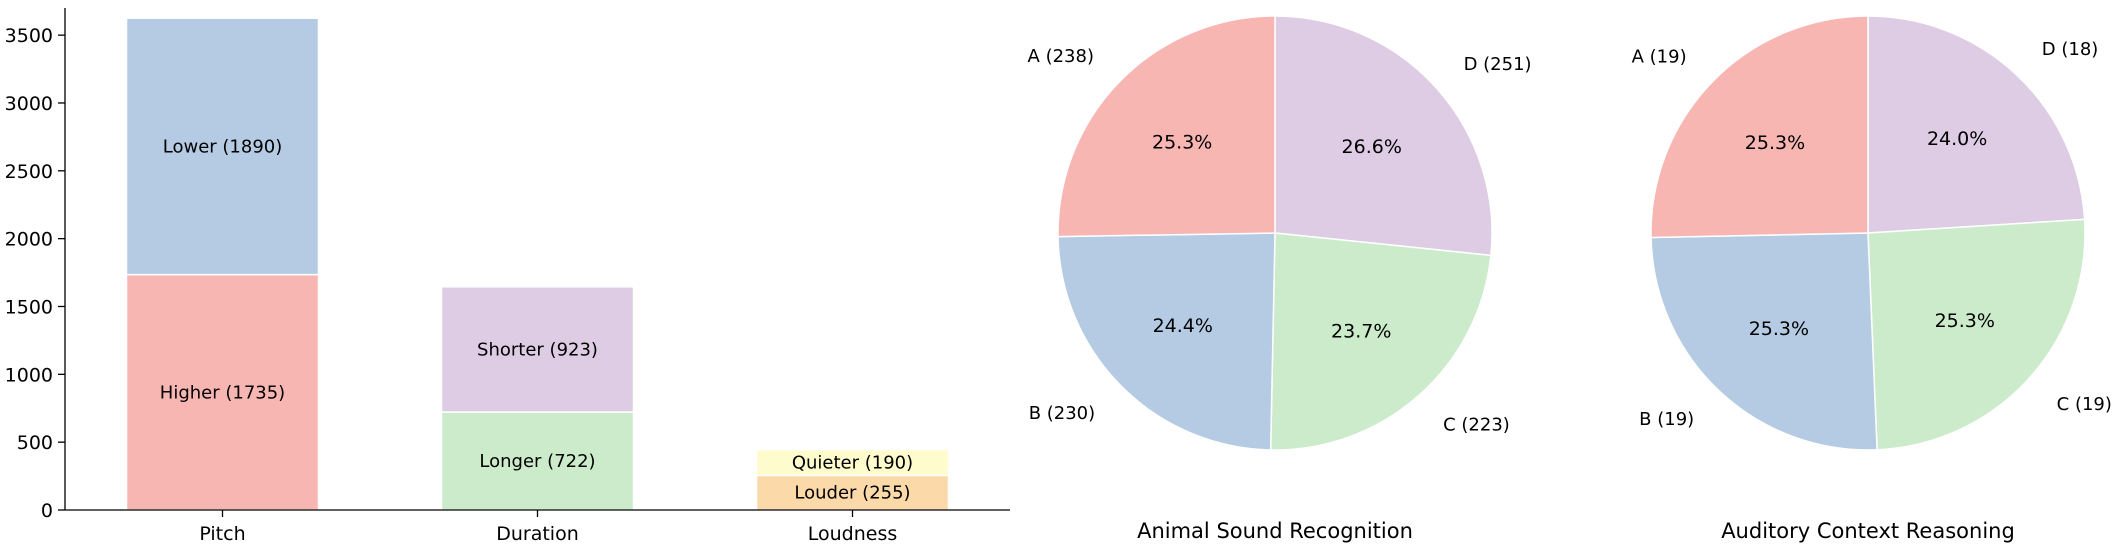 This screenshot has width=2124, height=550. I want to click on y-tick-label: 3500, so click(29, 36).